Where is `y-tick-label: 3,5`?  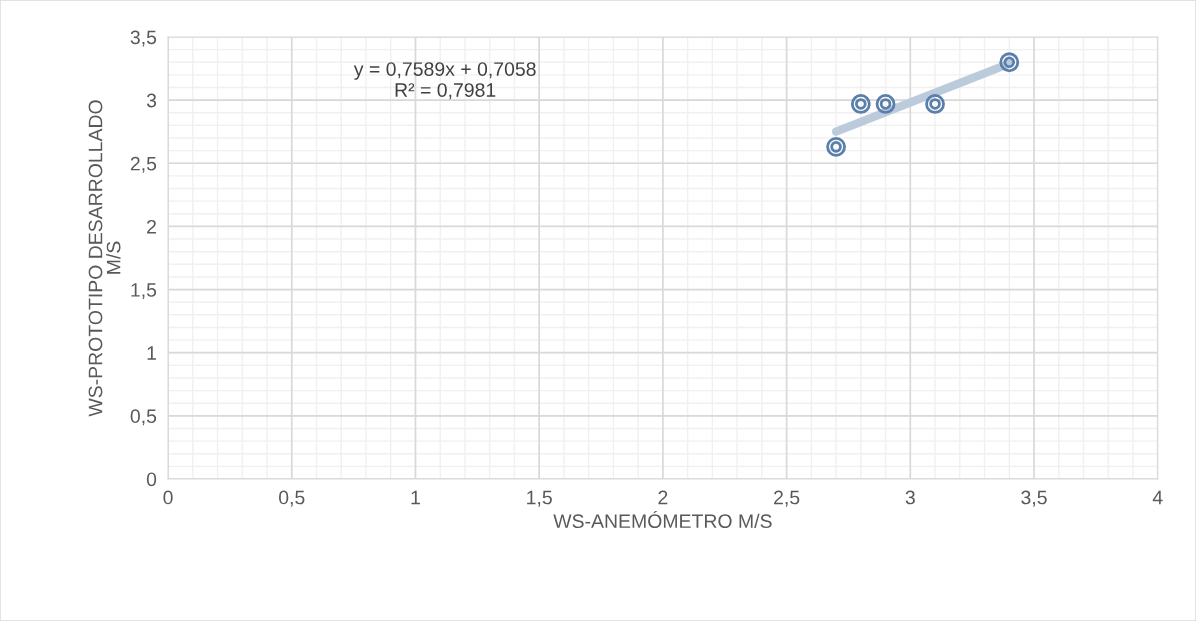
y-tick-label: 3,5 is located at coordinates (143, 38).